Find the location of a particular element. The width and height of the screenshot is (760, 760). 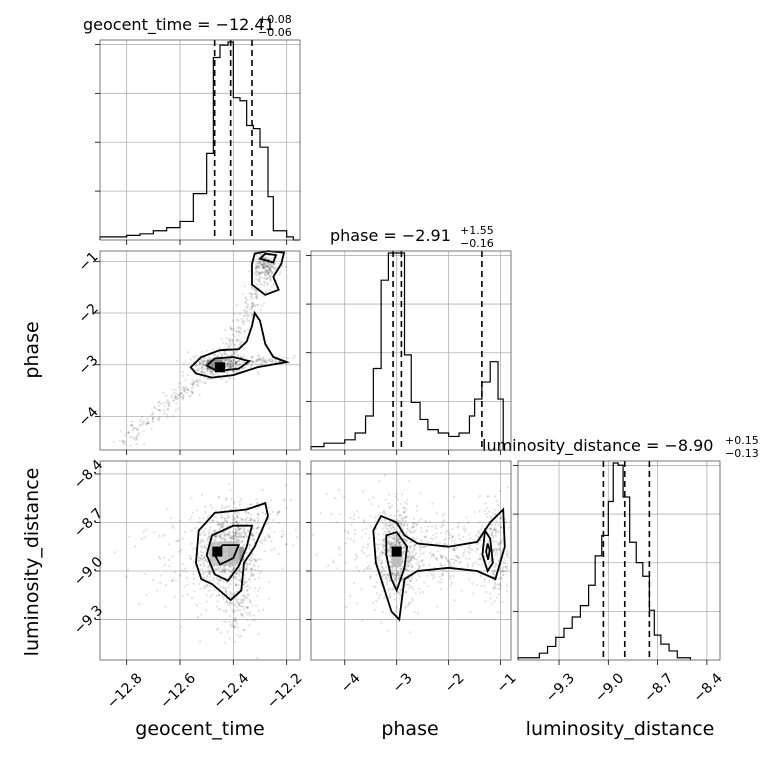

title-phase-text: phase = −2.91 is located at coordinates (390, 235).